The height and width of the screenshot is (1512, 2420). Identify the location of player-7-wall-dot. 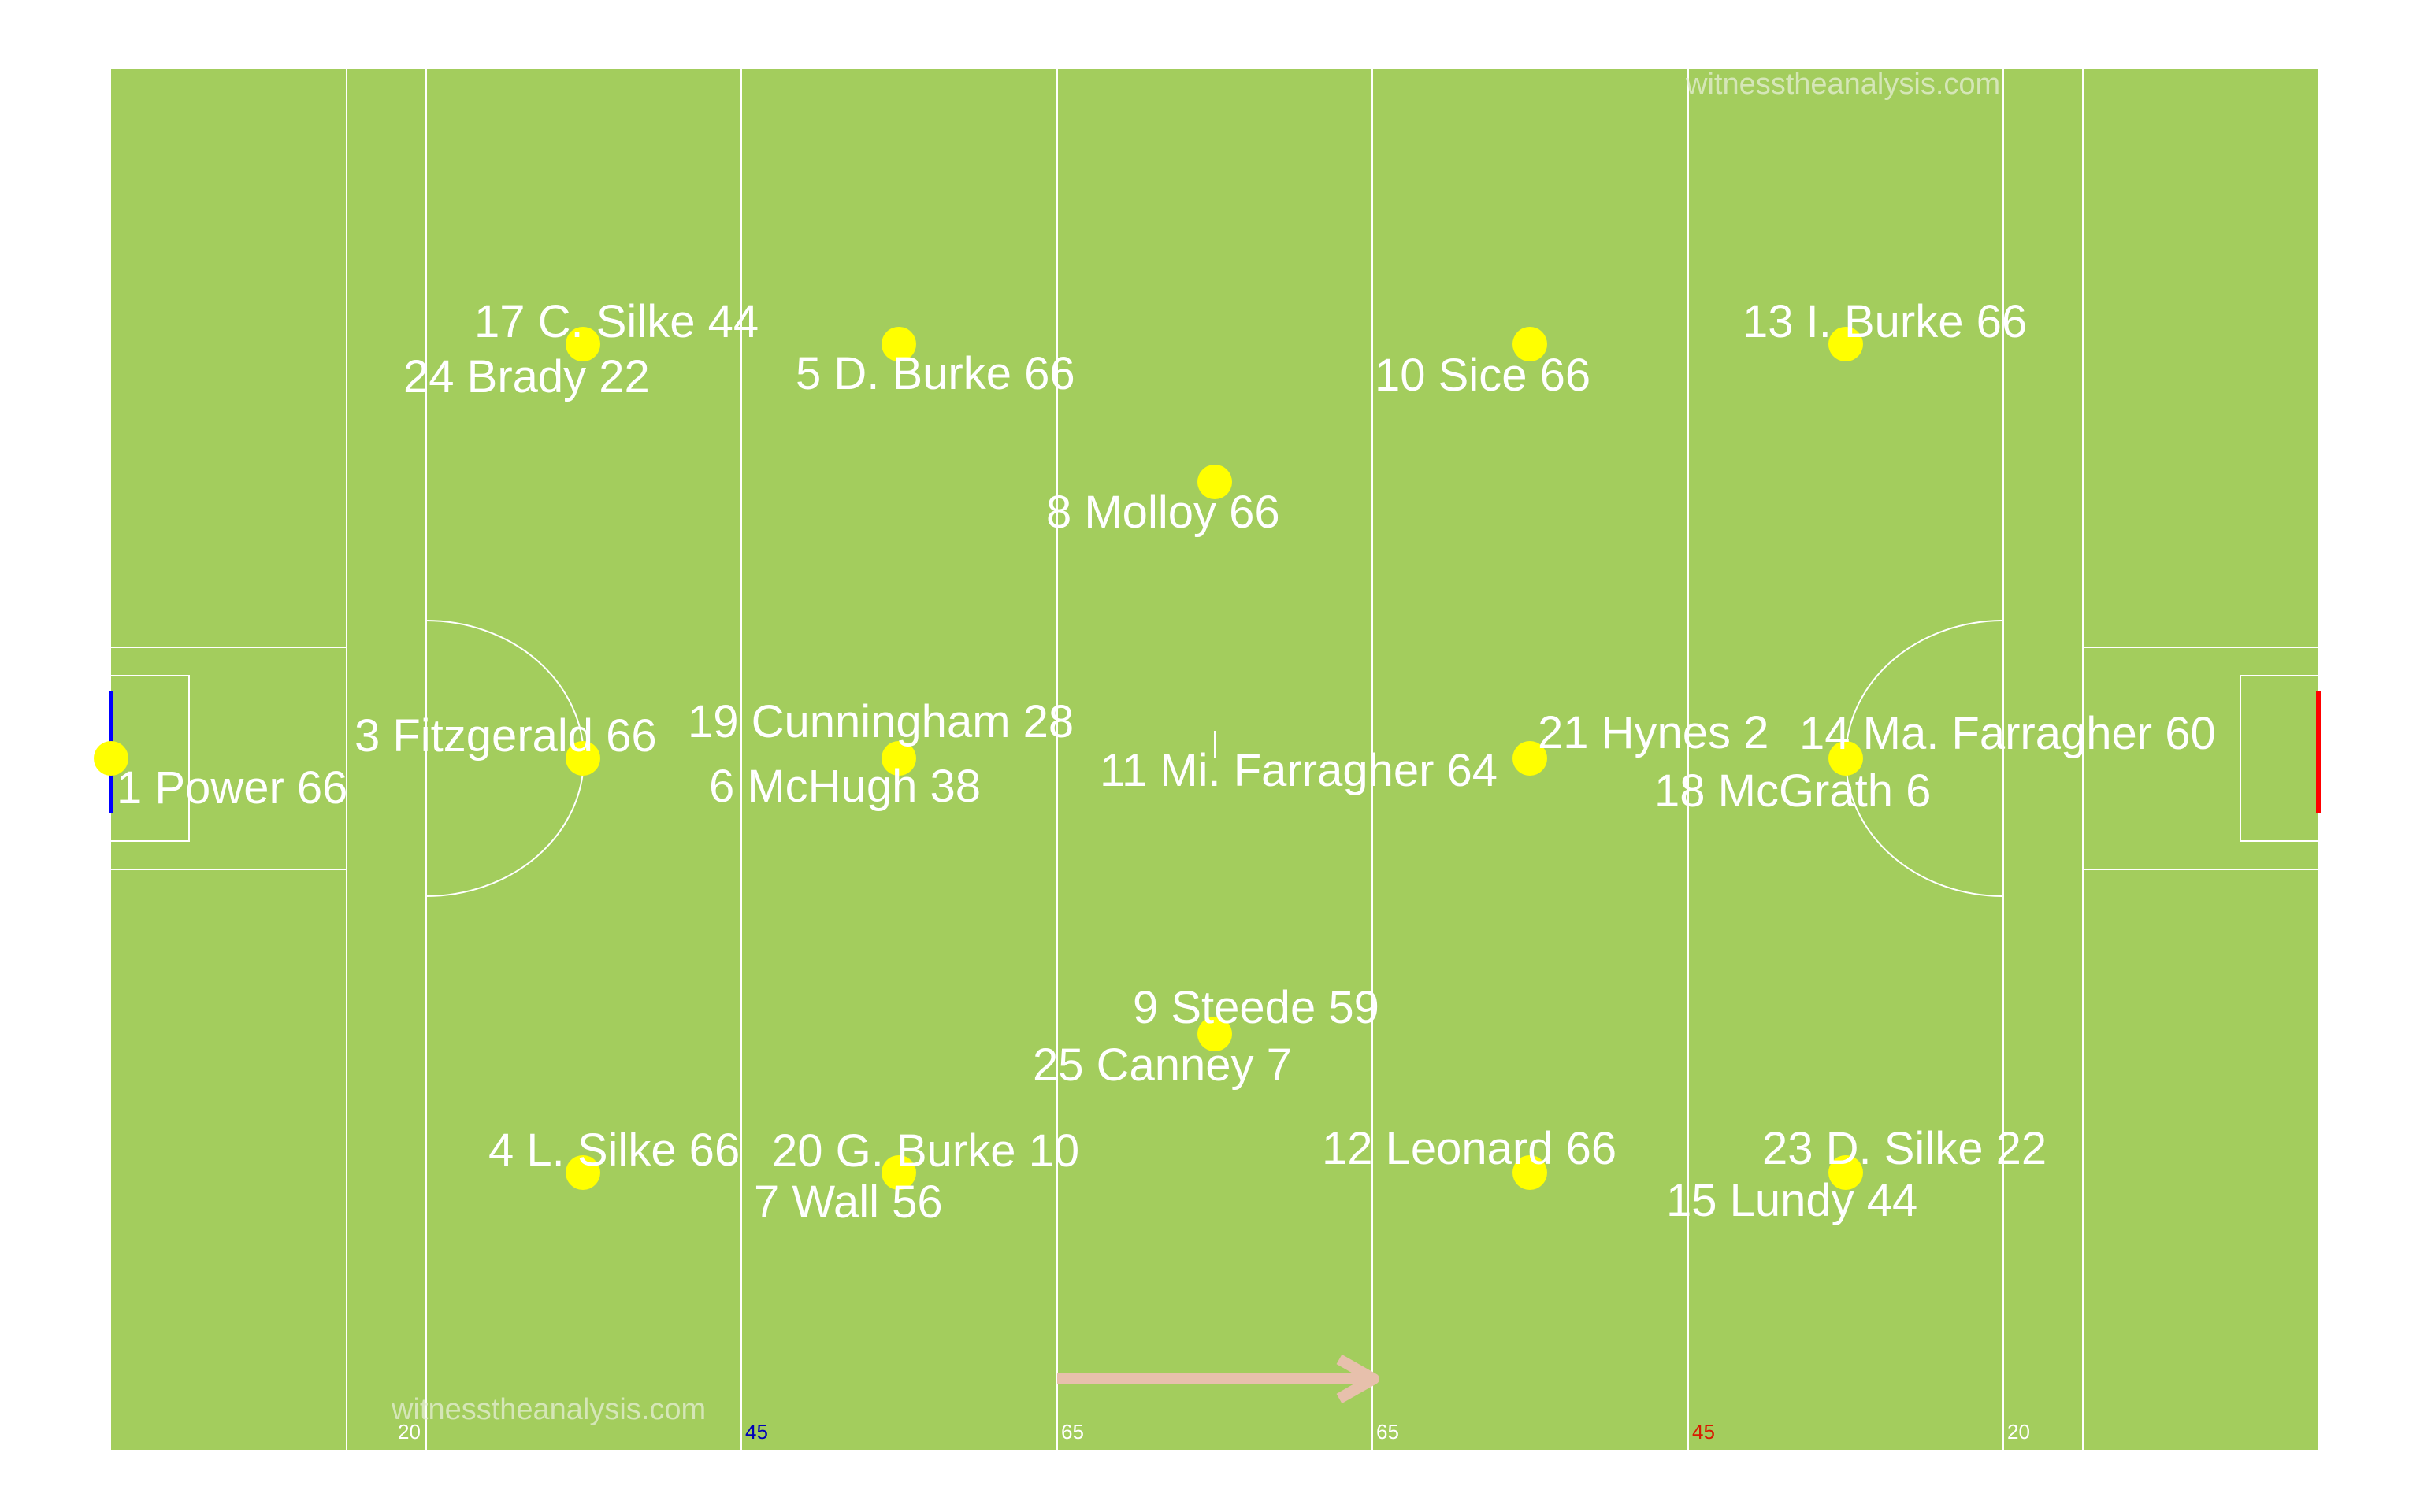
(899, 1172).